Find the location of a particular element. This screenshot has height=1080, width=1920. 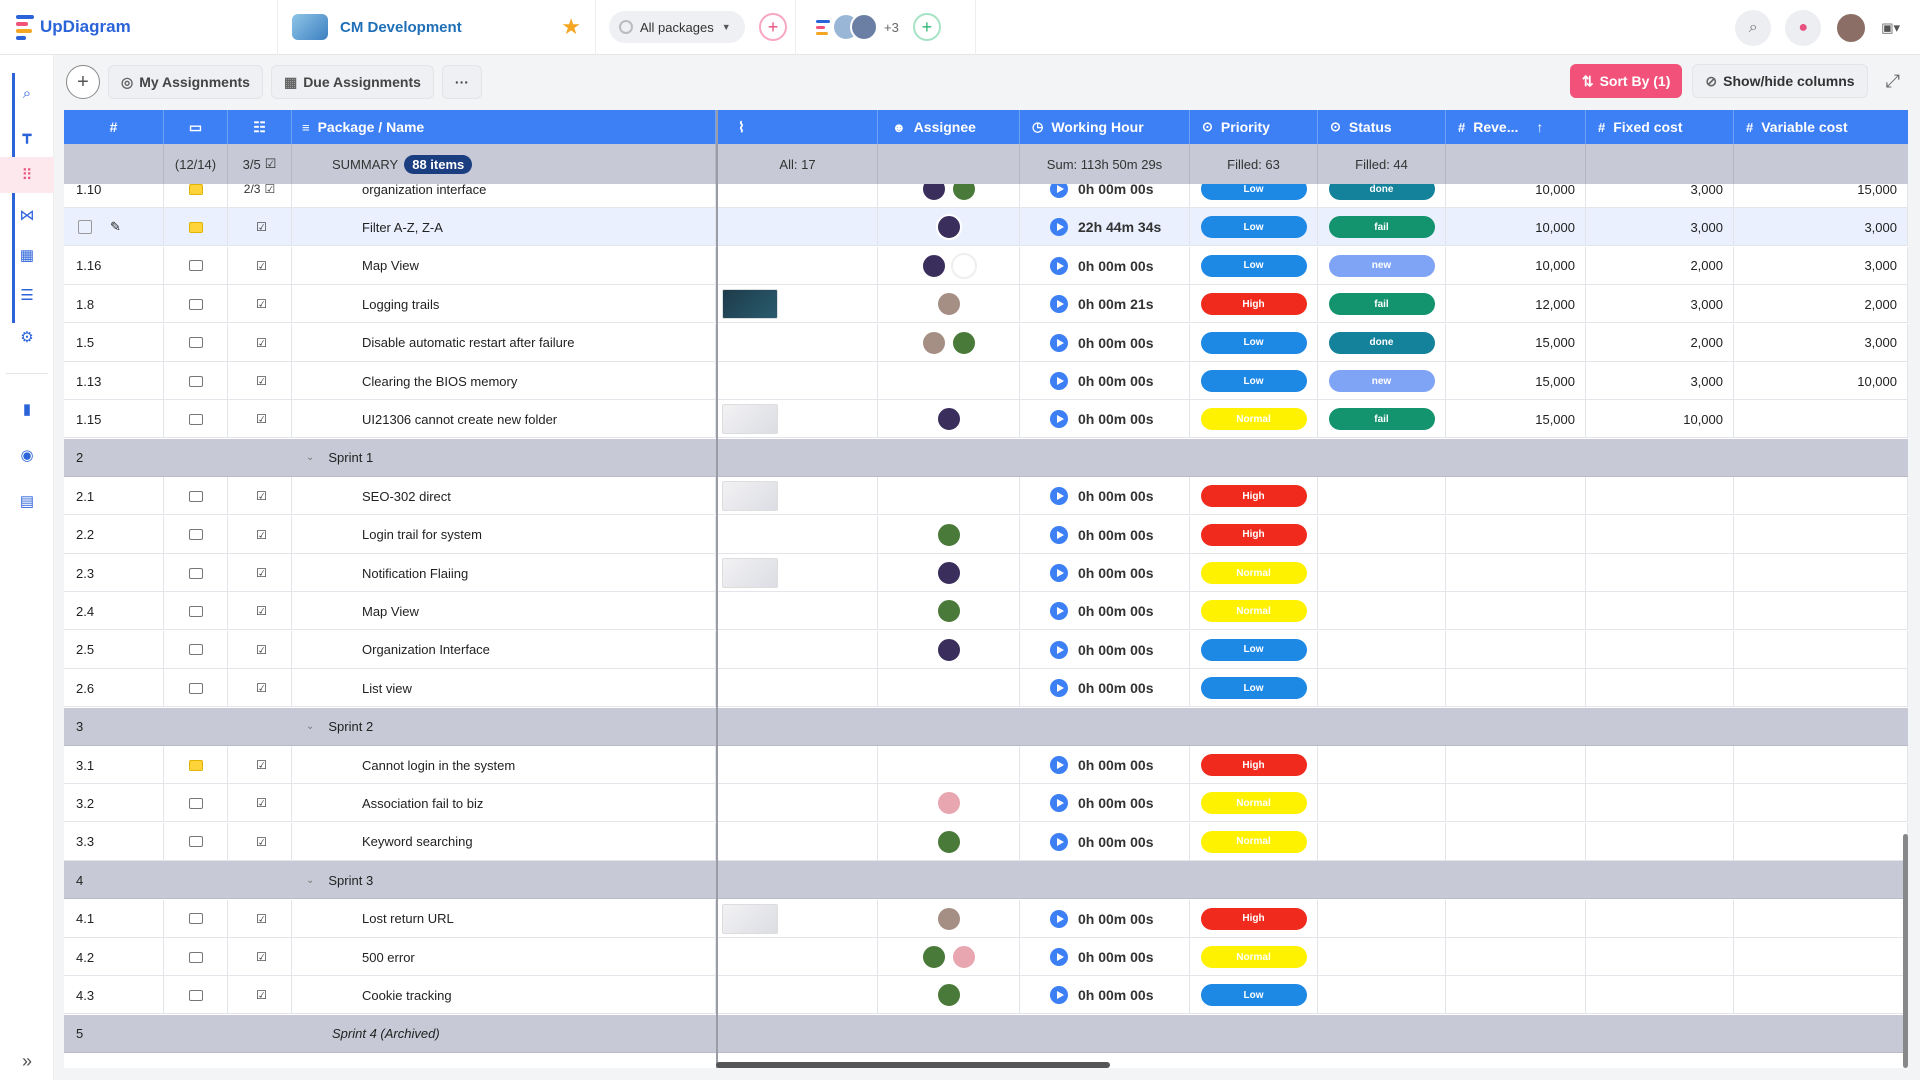

group-row: 4 ⌄ Sprint 3 is located at coordinates (986, 880).